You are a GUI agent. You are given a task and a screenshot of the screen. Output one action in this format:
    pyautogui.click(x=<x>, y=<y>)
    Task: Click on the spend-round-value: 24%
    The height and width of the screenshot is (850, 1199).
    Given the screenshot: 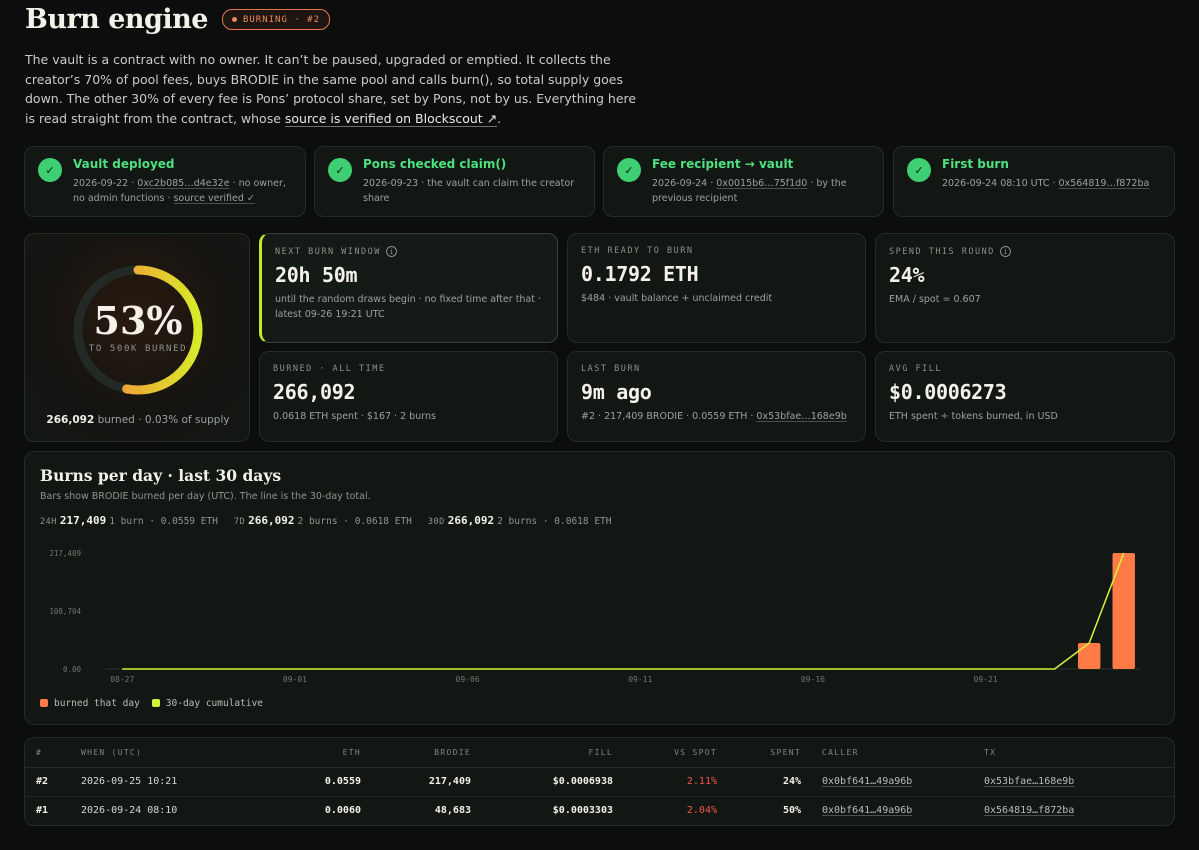 What is the action you would take?
    pyautogui.click(x=907, y=275)
    